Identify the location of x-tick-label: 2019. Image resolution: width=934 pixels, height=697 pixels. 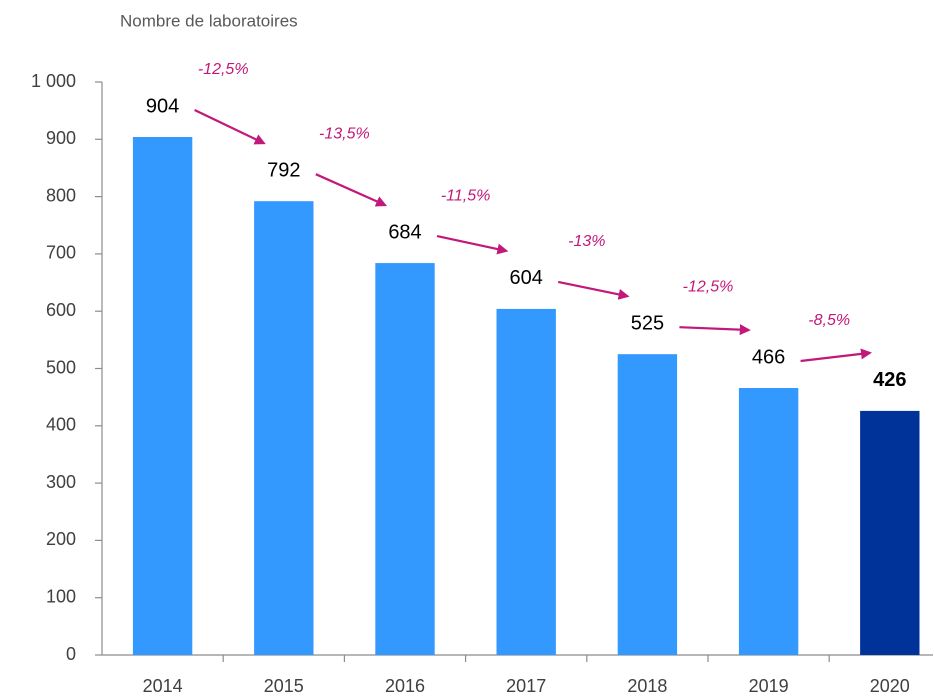
(769, 686).